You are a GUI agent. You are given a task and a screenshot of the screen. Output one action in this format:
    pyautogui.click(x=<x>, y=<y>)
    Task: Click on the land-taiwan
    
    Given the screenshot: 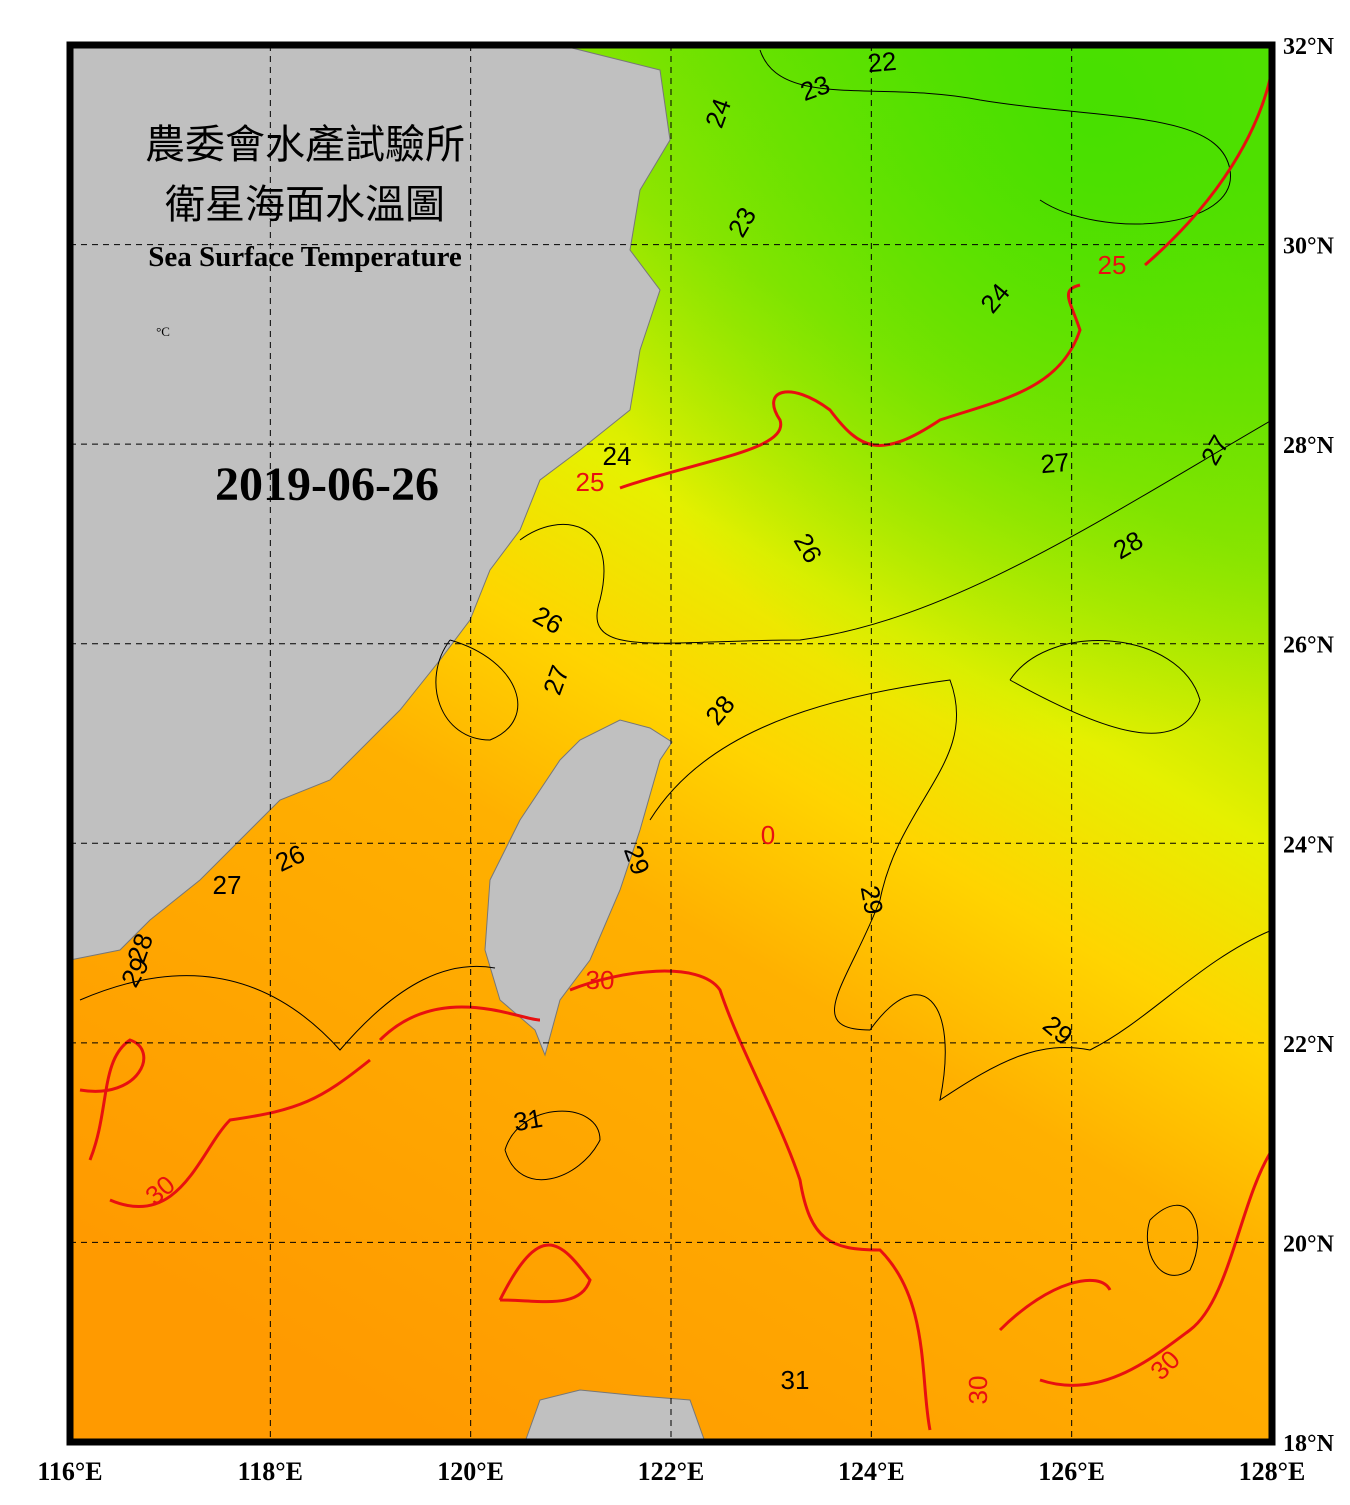 What is the action you would take?
    pyautogui.click(x=578, y=888)
    